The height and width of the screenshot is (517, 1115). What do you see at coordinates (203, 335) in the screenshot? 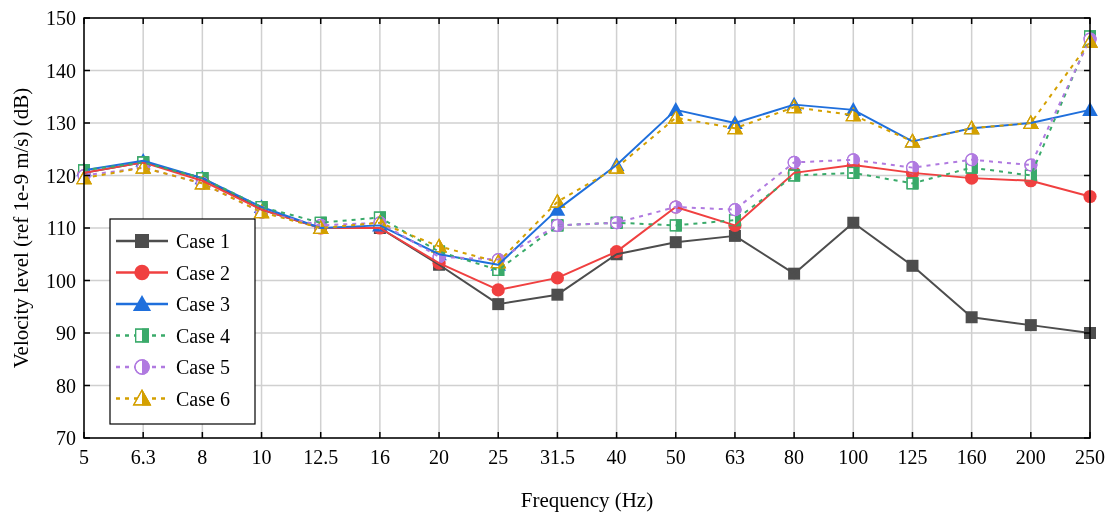
I see `legend-label: Case 4` at bounding box center [203, 335].